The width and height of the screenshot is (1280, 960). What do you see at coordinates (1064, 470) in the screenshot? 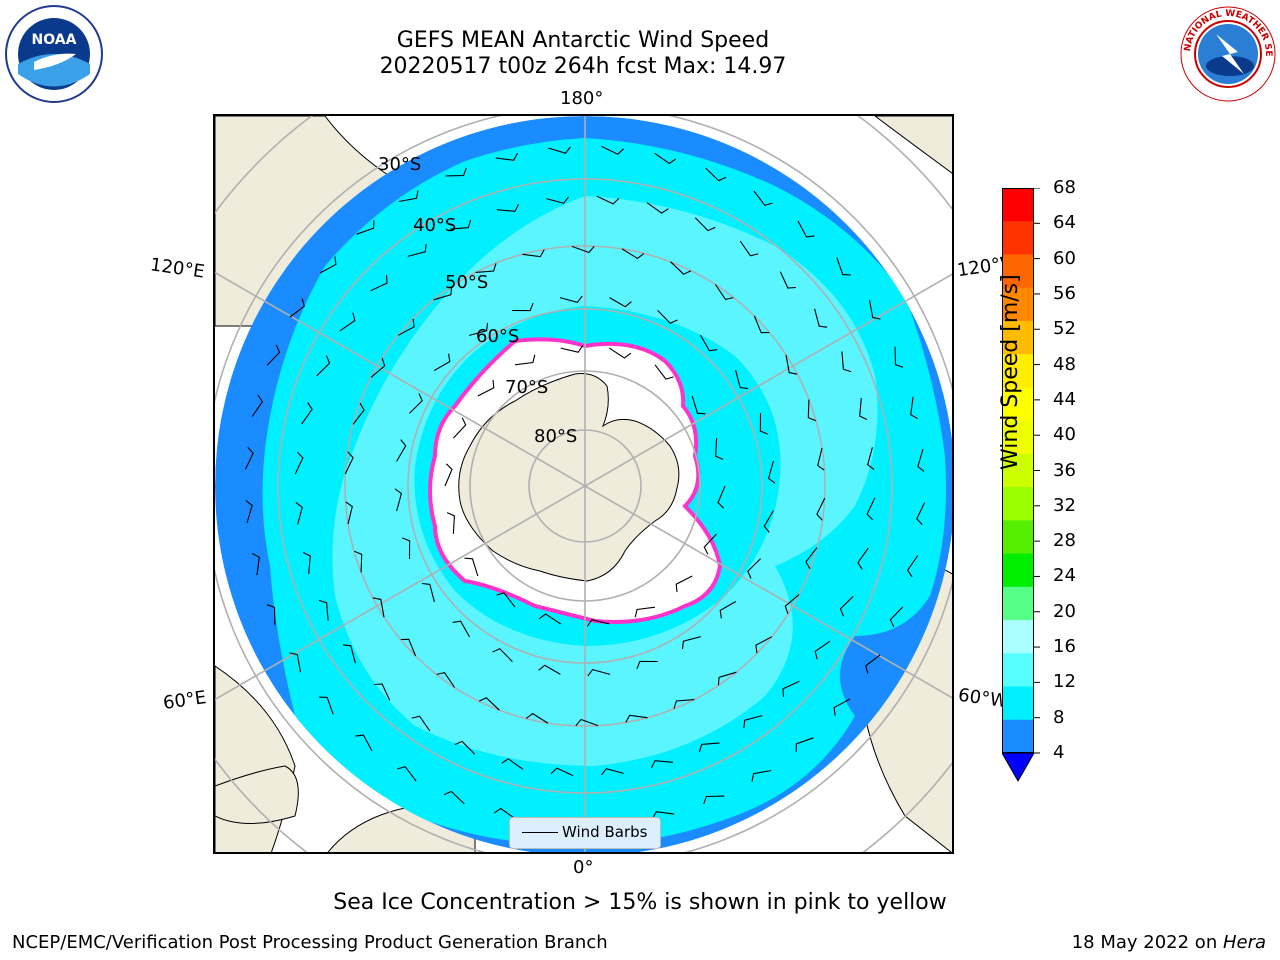
I see `colorbar-tick-label: 36` at bounding box center [1064, 470].